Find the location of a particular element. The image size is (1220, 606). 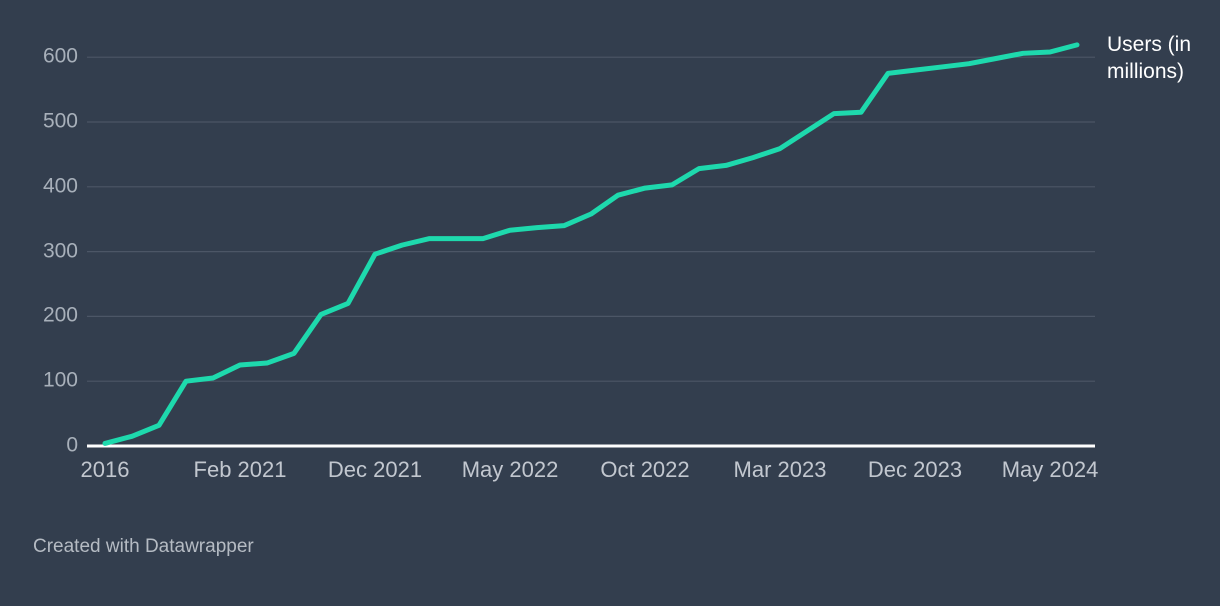

x-axis-tick-label: Dec 2023 is located at coordinates (915, 469).